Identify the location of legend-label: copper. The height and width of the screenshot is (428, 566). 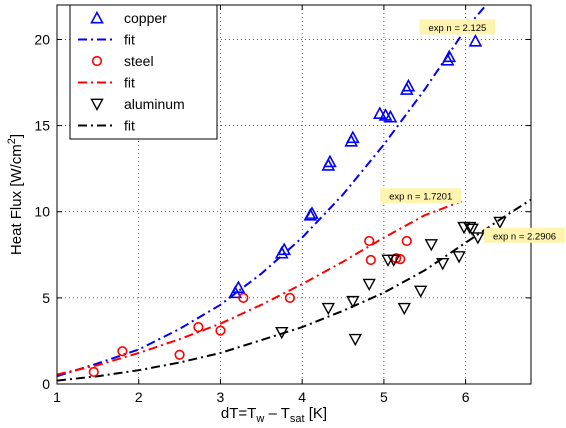
(145, 18).